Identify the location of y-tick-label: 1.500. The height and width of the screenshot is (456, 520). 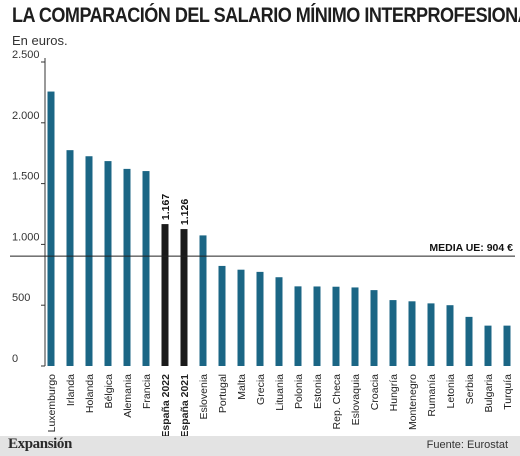
(26, 177).